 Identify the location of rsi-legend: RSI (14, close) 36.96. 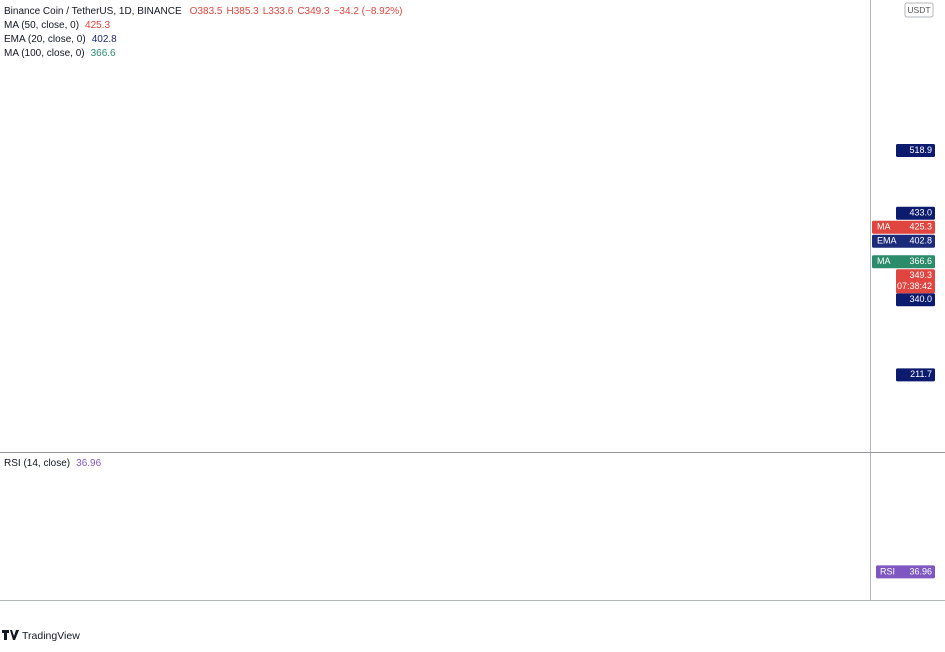
(53, 463).